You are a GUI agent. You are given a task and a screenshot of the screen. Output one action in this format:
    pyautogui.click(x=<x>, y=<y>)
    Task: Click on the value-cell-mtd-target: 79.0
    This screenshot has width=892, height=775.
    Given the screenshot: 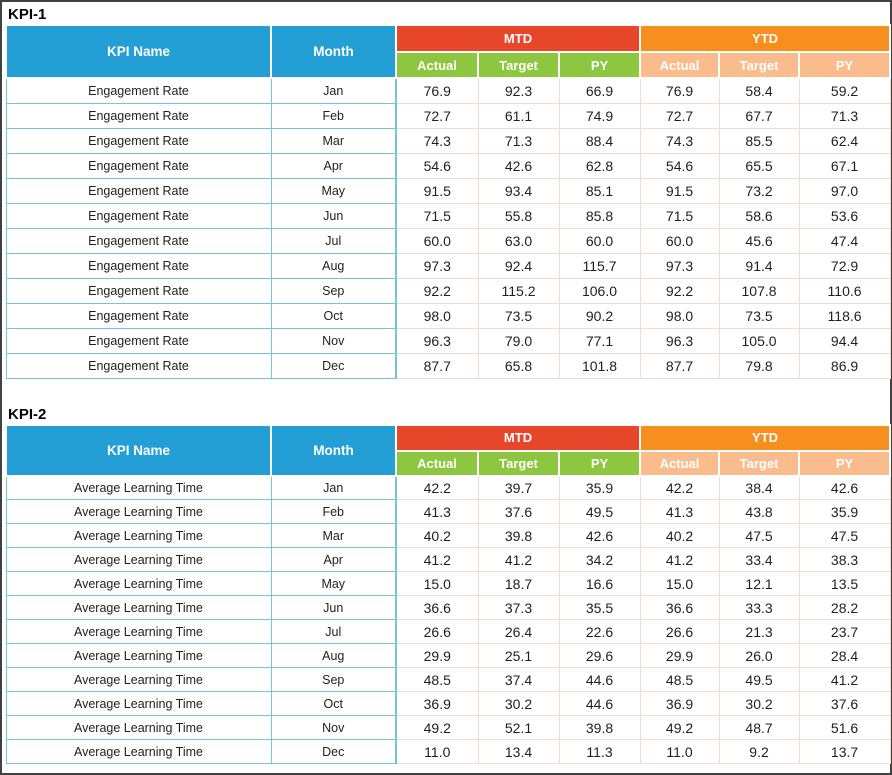 What is the action you would take?
    pyautogui.click(x=518, y=340)
    